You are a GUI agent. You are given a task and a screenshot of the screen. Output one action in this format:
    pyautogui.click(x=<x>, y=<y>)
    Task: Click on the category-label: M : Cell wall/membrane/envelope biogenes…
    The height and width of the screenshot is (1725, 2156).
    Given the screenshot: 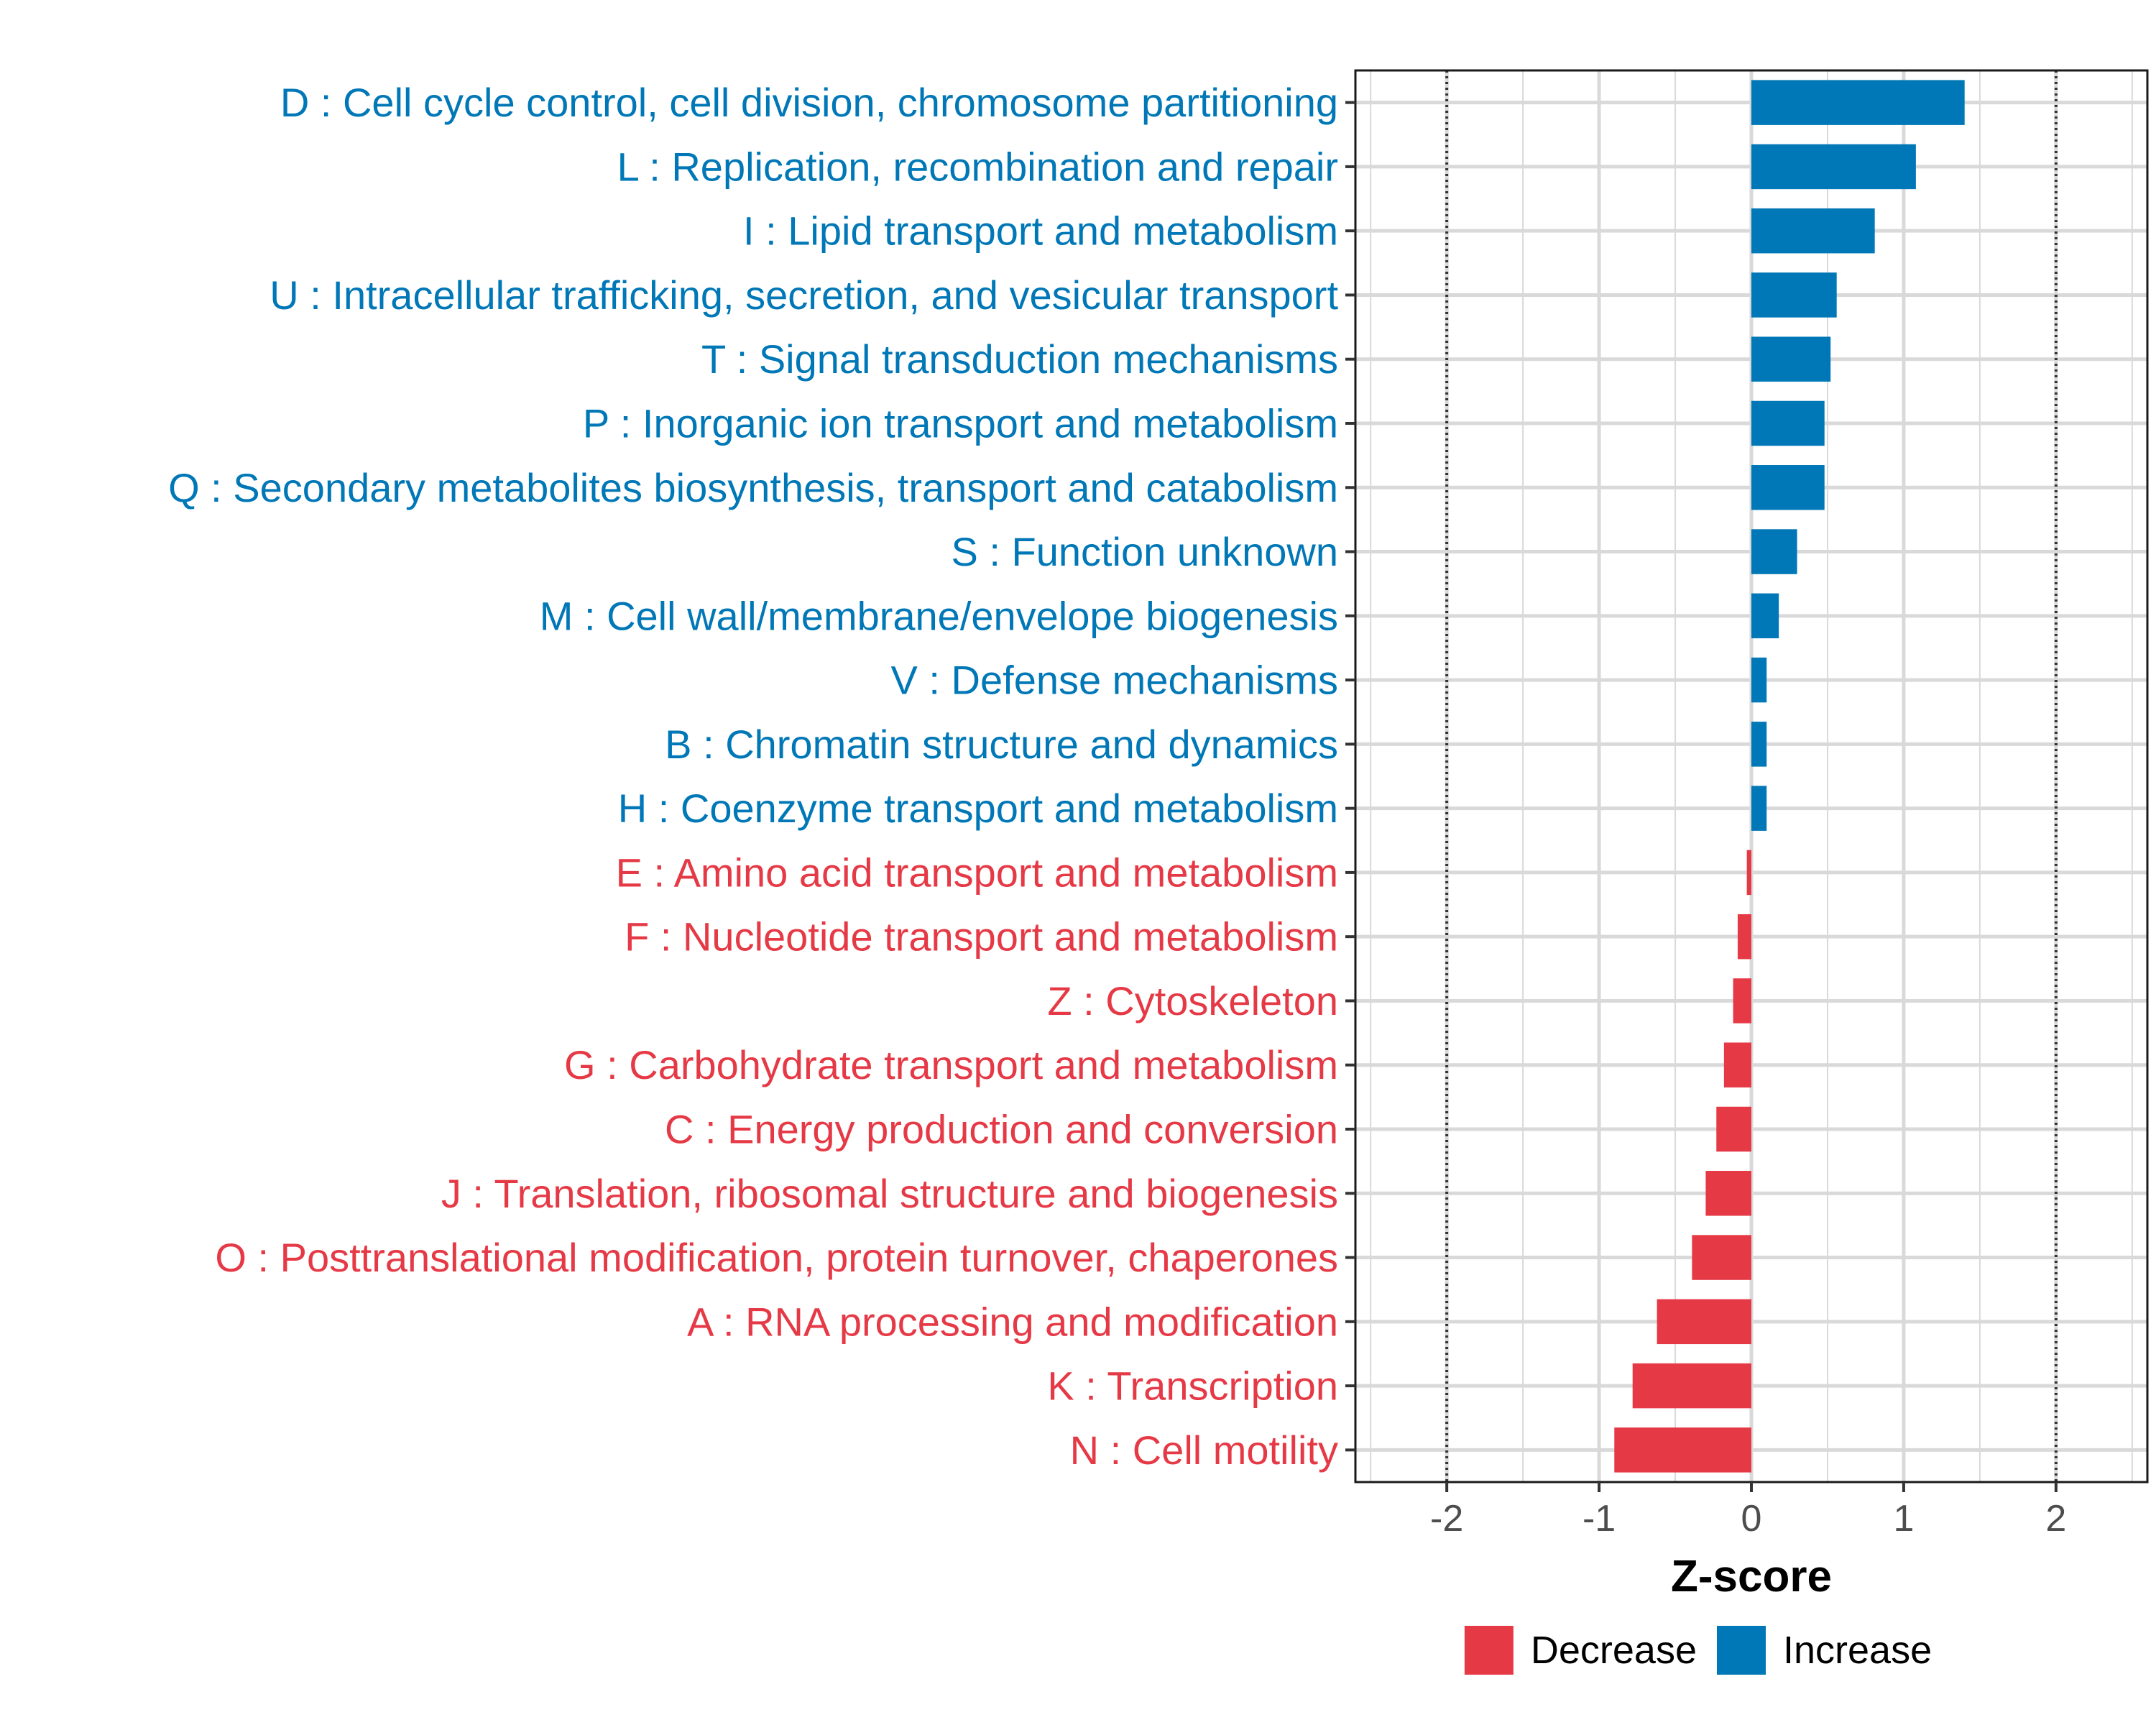 What is the action you would take?
    pyautogui.click(x=939, y=615)
    